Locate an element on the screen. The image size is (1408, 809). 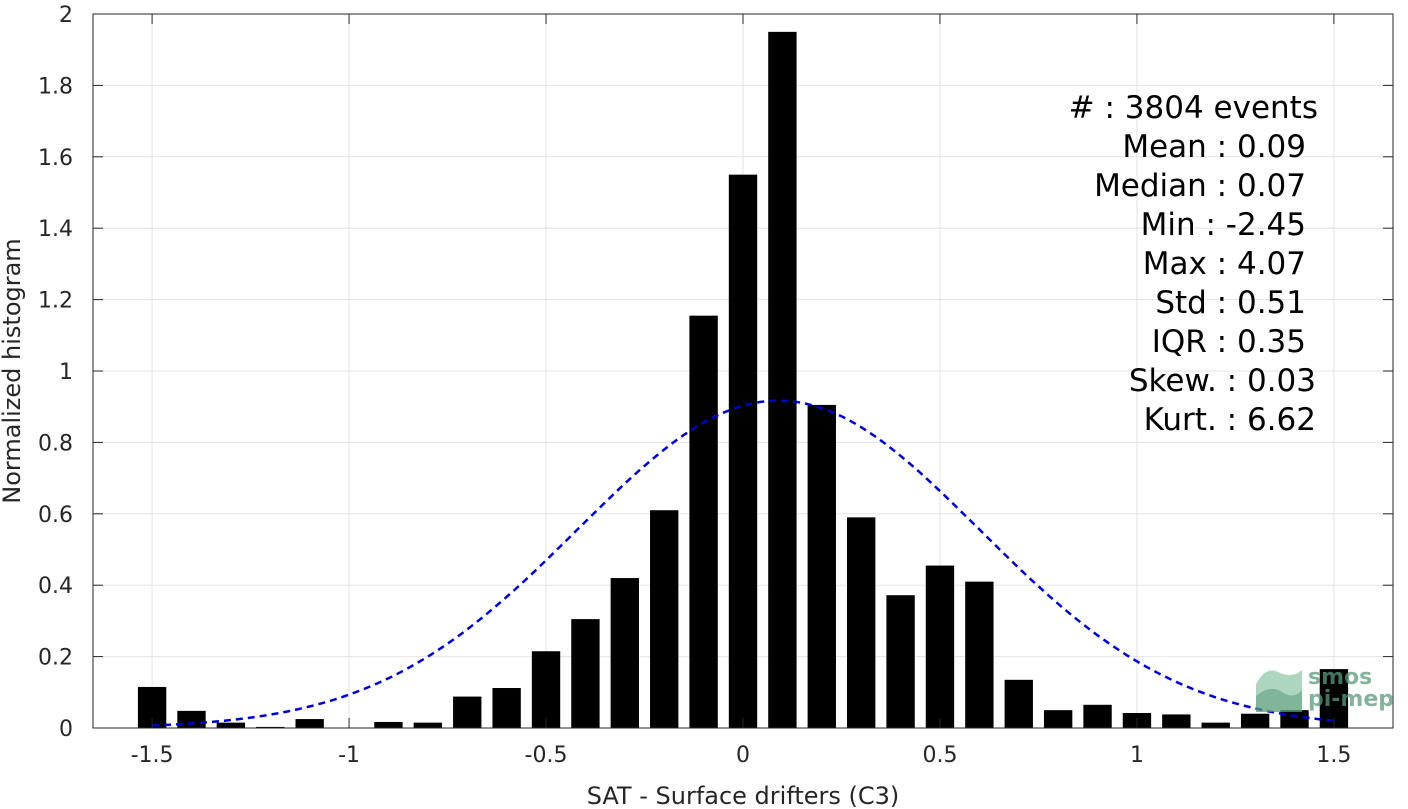
y-tick-label: 1.4 is located at coordinates (55, 229).